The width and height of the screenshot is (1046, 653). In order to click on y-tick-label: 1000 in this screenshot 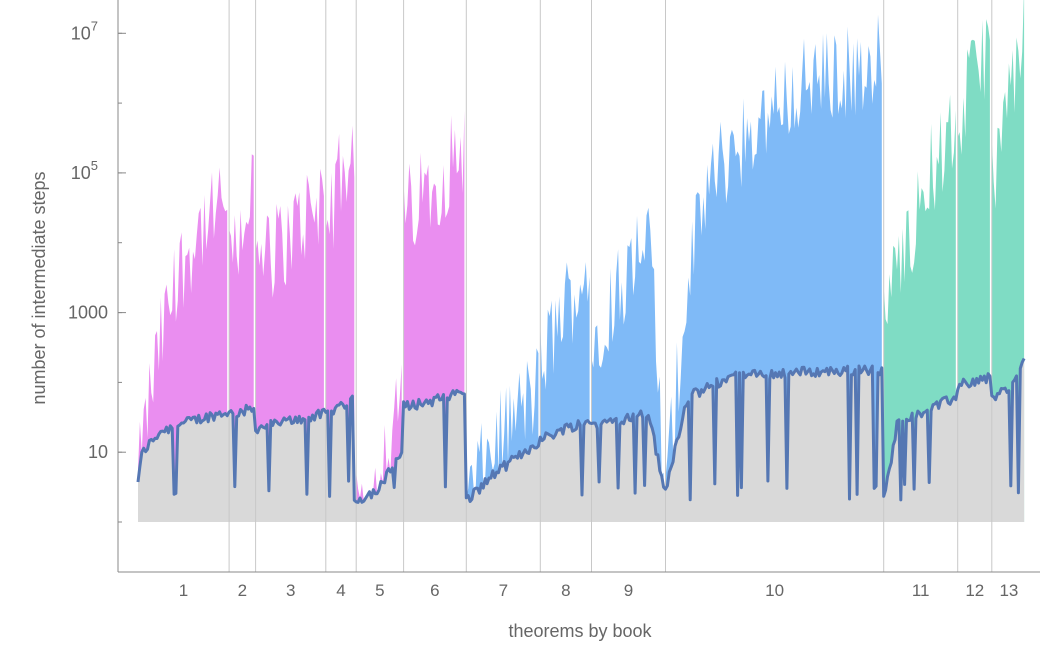, I will do `click(88, 313)`.